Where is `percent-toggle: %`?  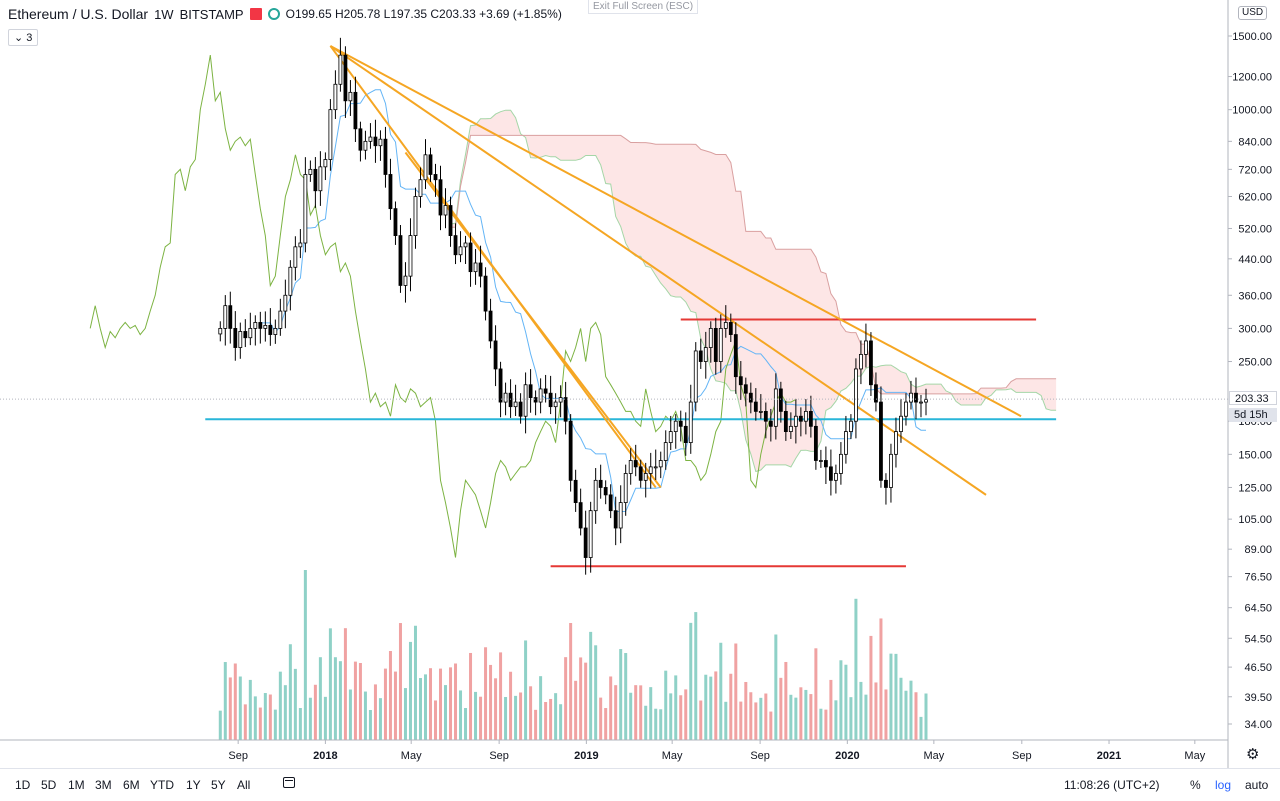 percent-toggle: % is located at coordinates (1195, 785).